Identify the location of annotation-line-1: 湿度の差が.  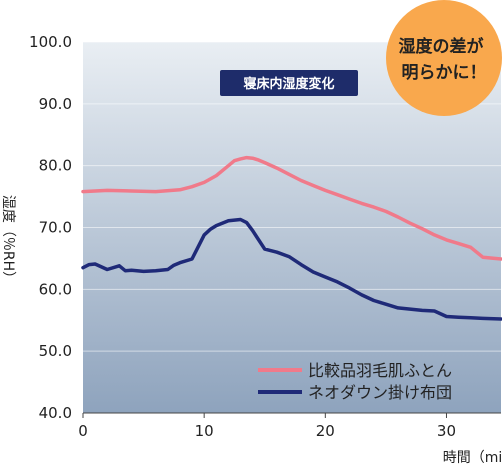
(441, 46).